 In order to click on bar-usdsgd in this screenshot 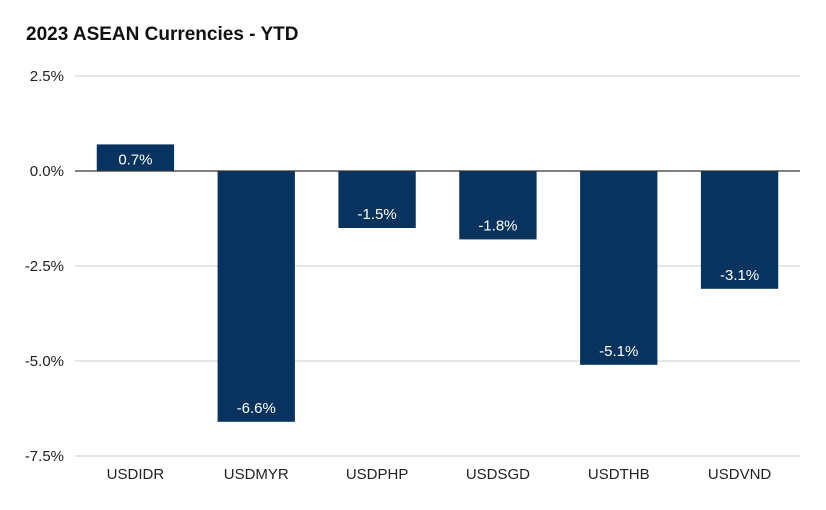, I will do `click(498, 205)`.